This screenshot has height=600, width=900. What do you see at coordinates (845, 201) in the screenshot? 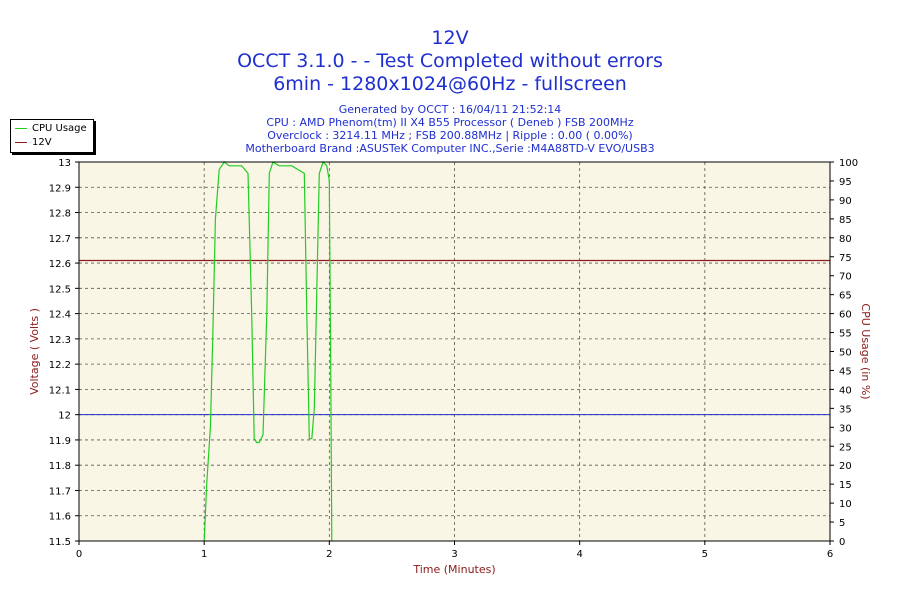
I see `y-right-tick-label: 90` at bounding box center [845, 201].